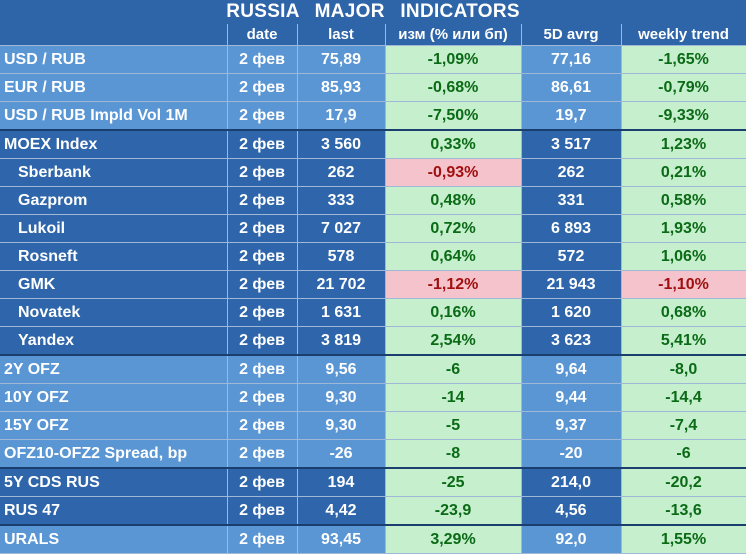  Describe the element at coordinates (453, 539) in the screenshot. I see `row-change: 3,29%` at that location.